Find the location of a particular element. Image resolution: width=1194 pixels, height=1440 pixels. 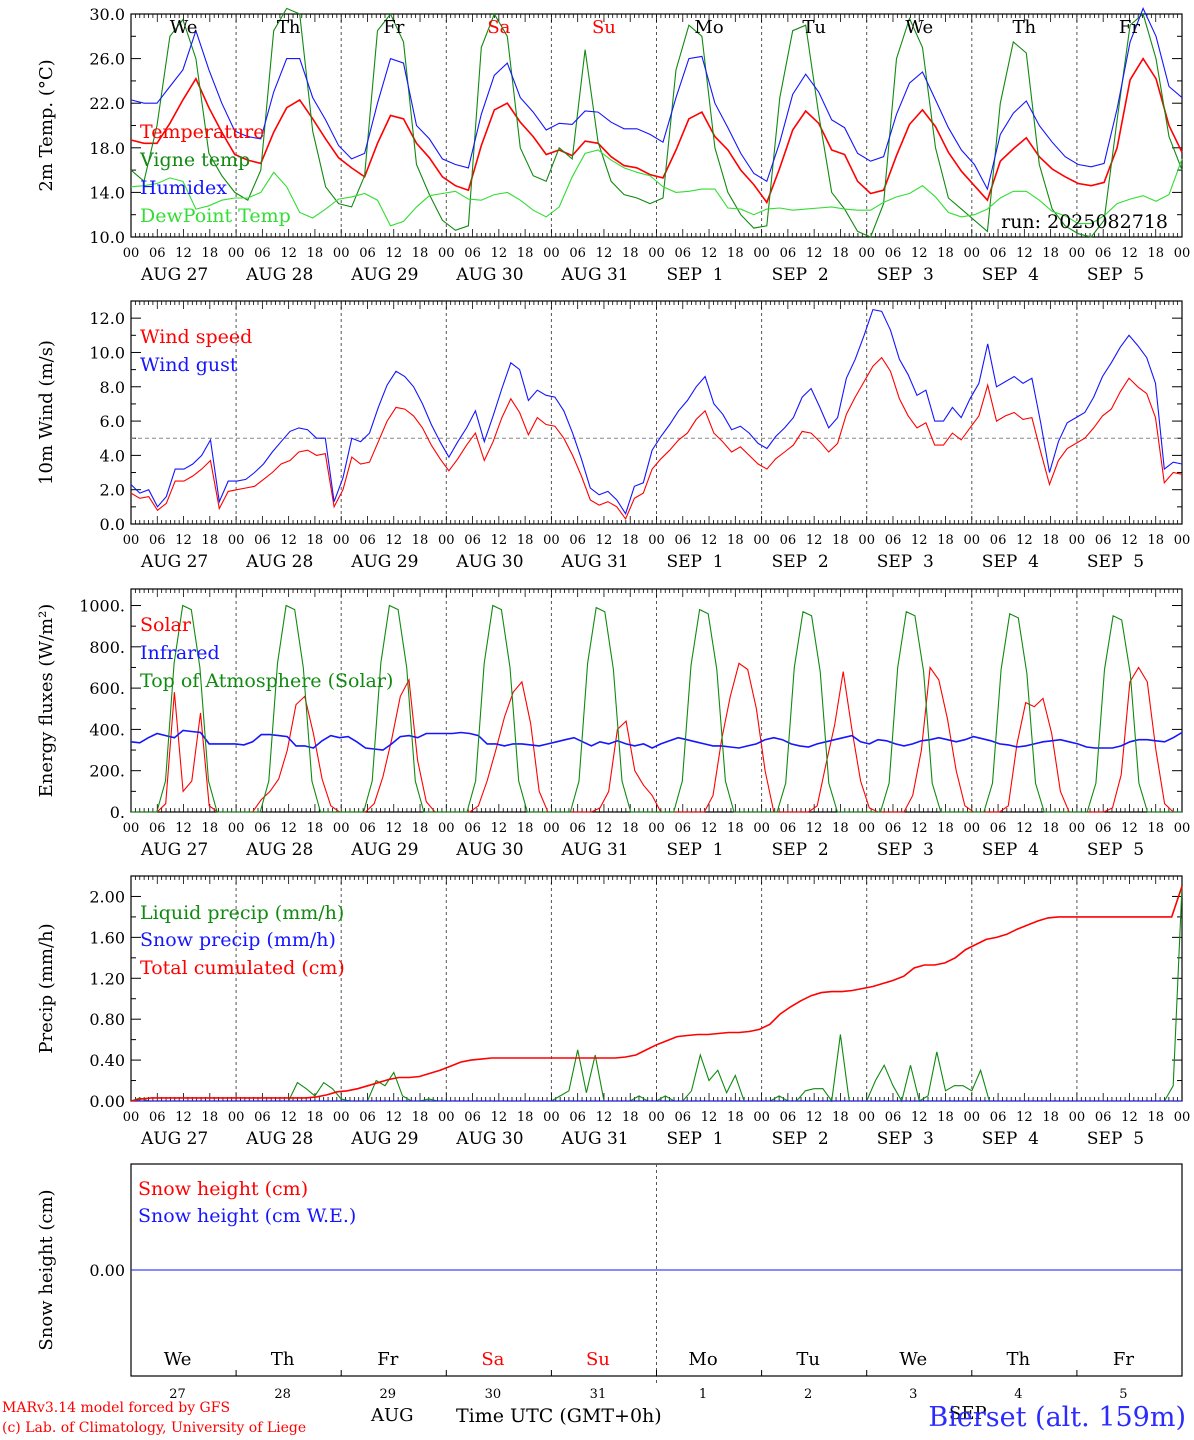

y-tick-label: 200. is located at coordinates (107, 771).